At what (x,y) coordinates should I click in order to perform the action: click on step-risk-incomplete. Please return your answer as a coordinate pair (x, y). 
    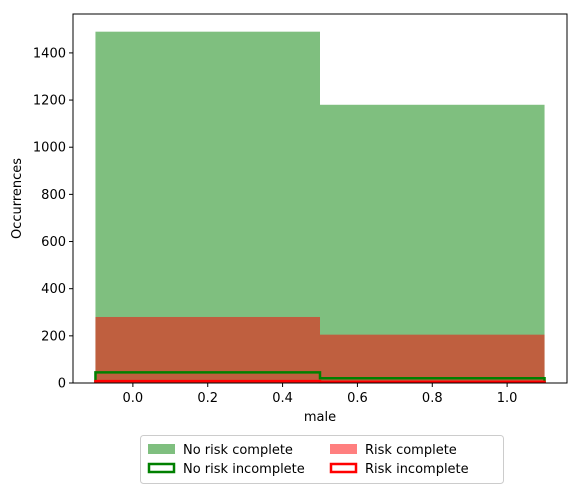
    Looking at the image, I should click on (320, 381).